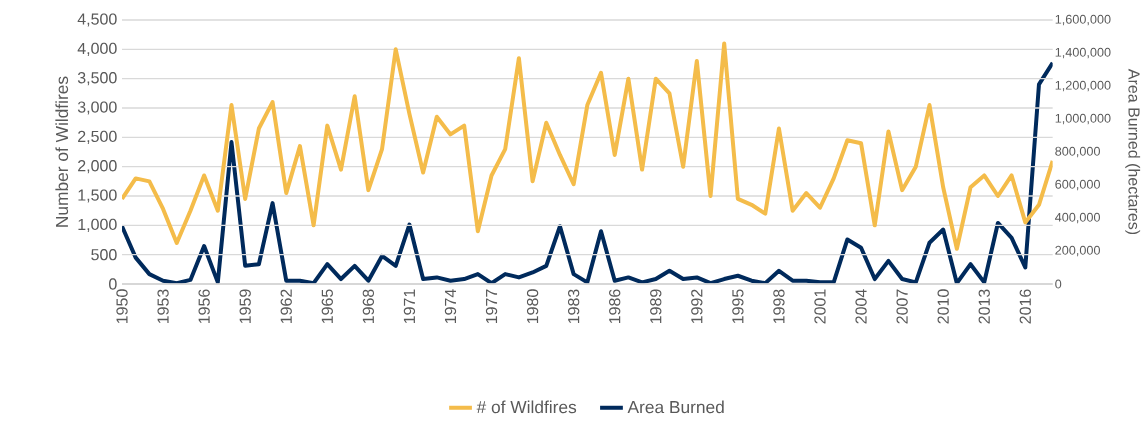 This screenshot has width=1148, height=426. What do you see at coordinates (368, 306) in the screenshot?
I see `x-tick-label: 1968` at bounding box center [368, 306].